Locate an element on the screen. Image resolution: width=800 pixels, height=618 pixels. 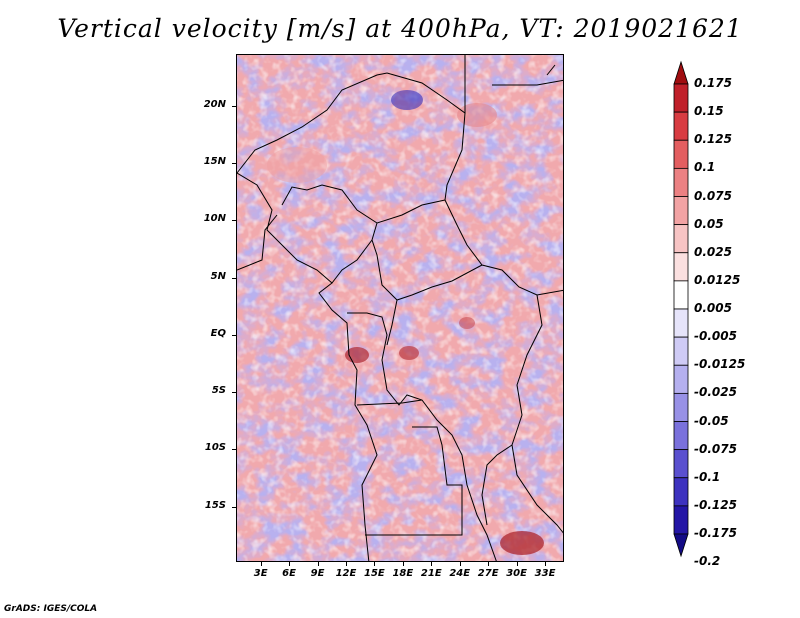
colorbar-label: -0.1 is located at coordinates (707, 476).